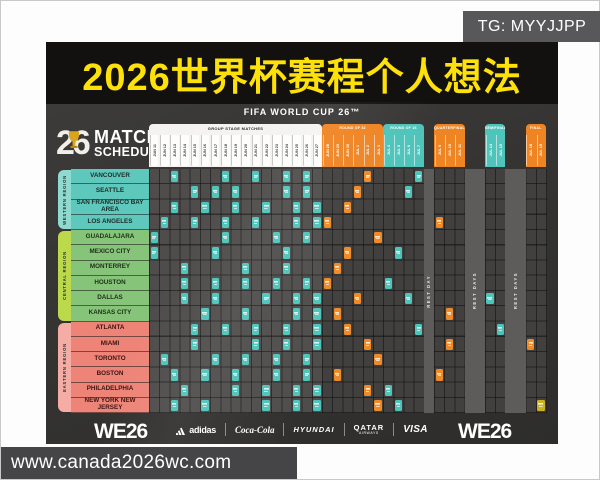  Describe the element at coordinates (409, 150) in the screenshot. I see `date-tab-text: JUL 6` at that location.